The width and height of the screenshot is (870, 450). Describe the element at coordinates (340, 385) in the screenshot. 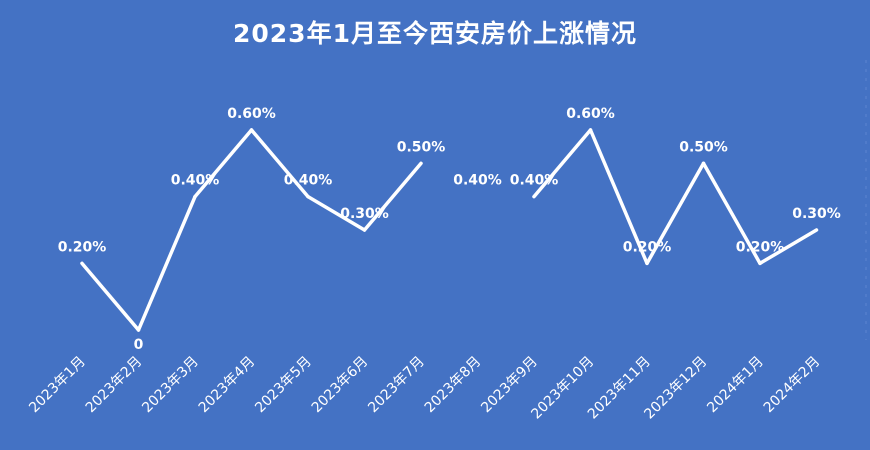

I see `x-tick-label: 2023年6月` at that location.